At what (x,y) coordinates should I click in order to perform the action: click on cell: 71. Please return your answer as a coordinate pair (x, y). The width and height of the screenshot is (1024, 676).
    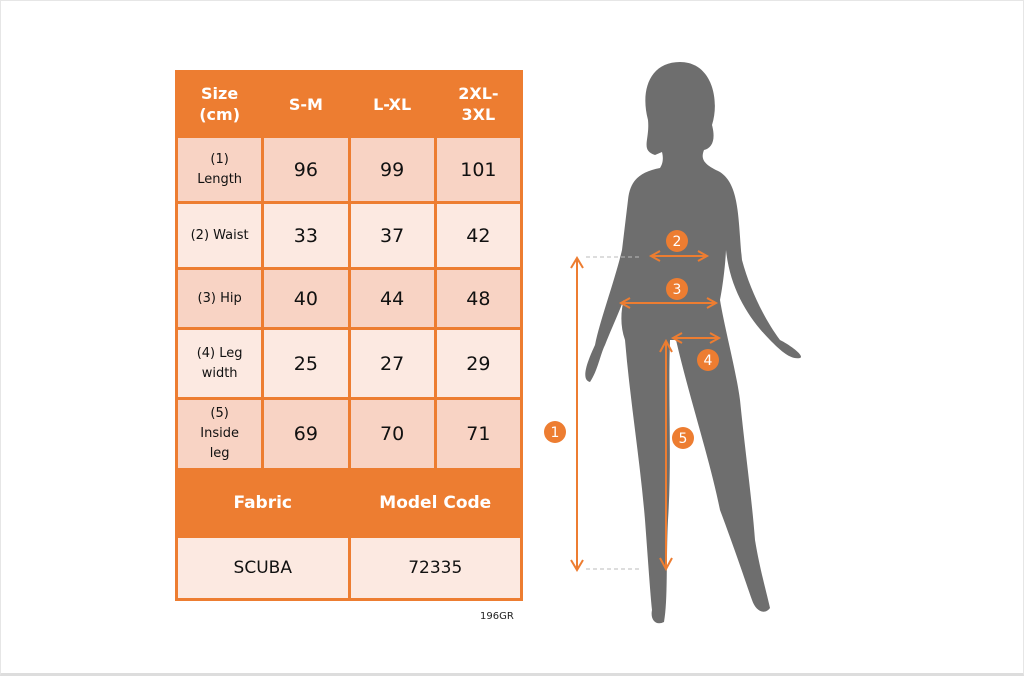
    Looking at the image, I should click on (478, 434).